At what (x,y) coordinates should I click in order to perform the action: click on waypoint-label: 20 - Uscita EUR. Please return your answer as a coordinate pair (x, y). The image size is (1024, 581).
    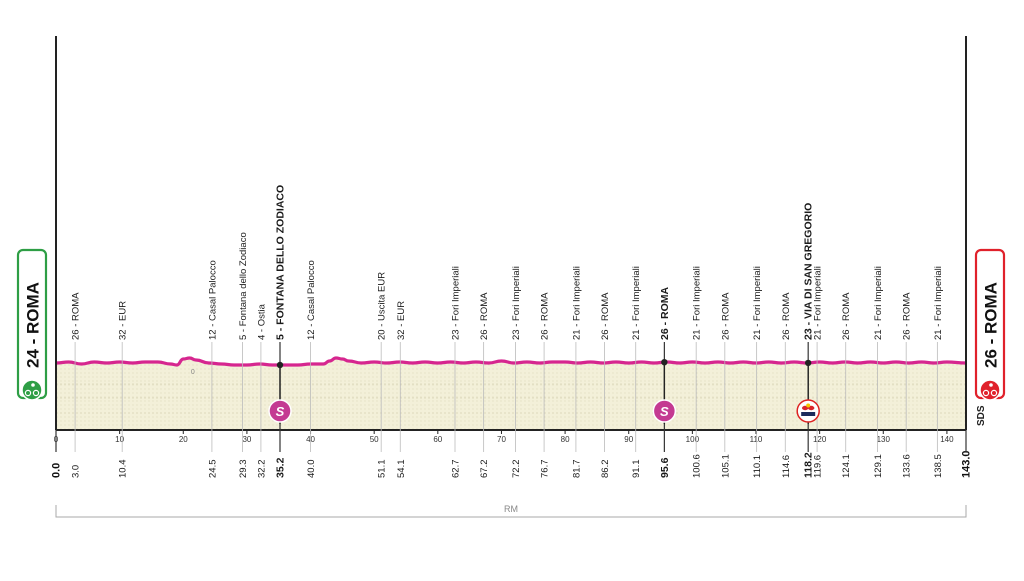
    Looking at the image, I should click on (382, 306).